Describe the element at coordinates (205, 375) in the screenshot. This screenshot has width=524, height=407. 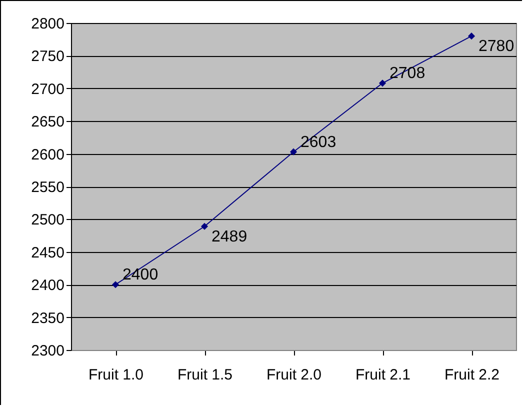
I see `x-tick-label: Fruit 1.5` at that location.